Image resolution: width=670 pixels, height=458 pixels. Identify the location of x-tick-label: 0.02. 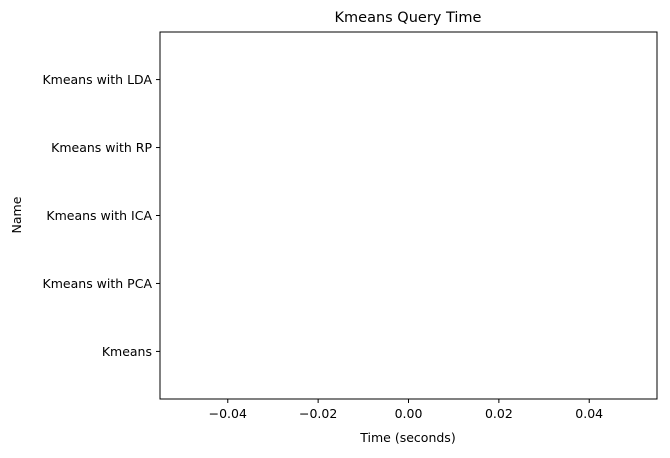
(499, 413).